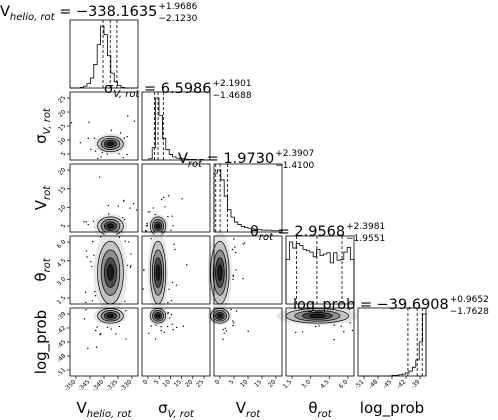 This screenshot has width=498, height=420. I want to click on title-value: = −338.1635, so click(106, 12).